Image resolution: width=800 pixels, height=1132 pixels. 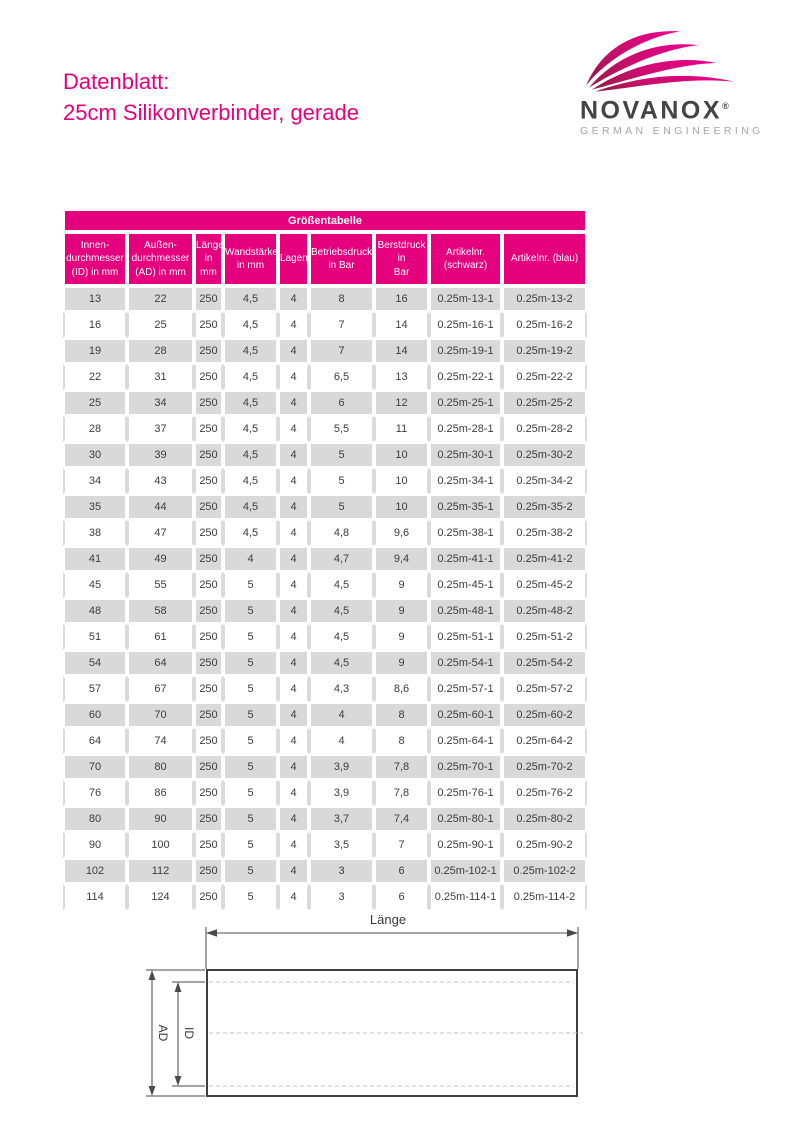 I want to click on table-row: 13 22 250 4,5 4 8 16 0.25m-13-1 0.25m-13-2, so click(x=325, y=299).